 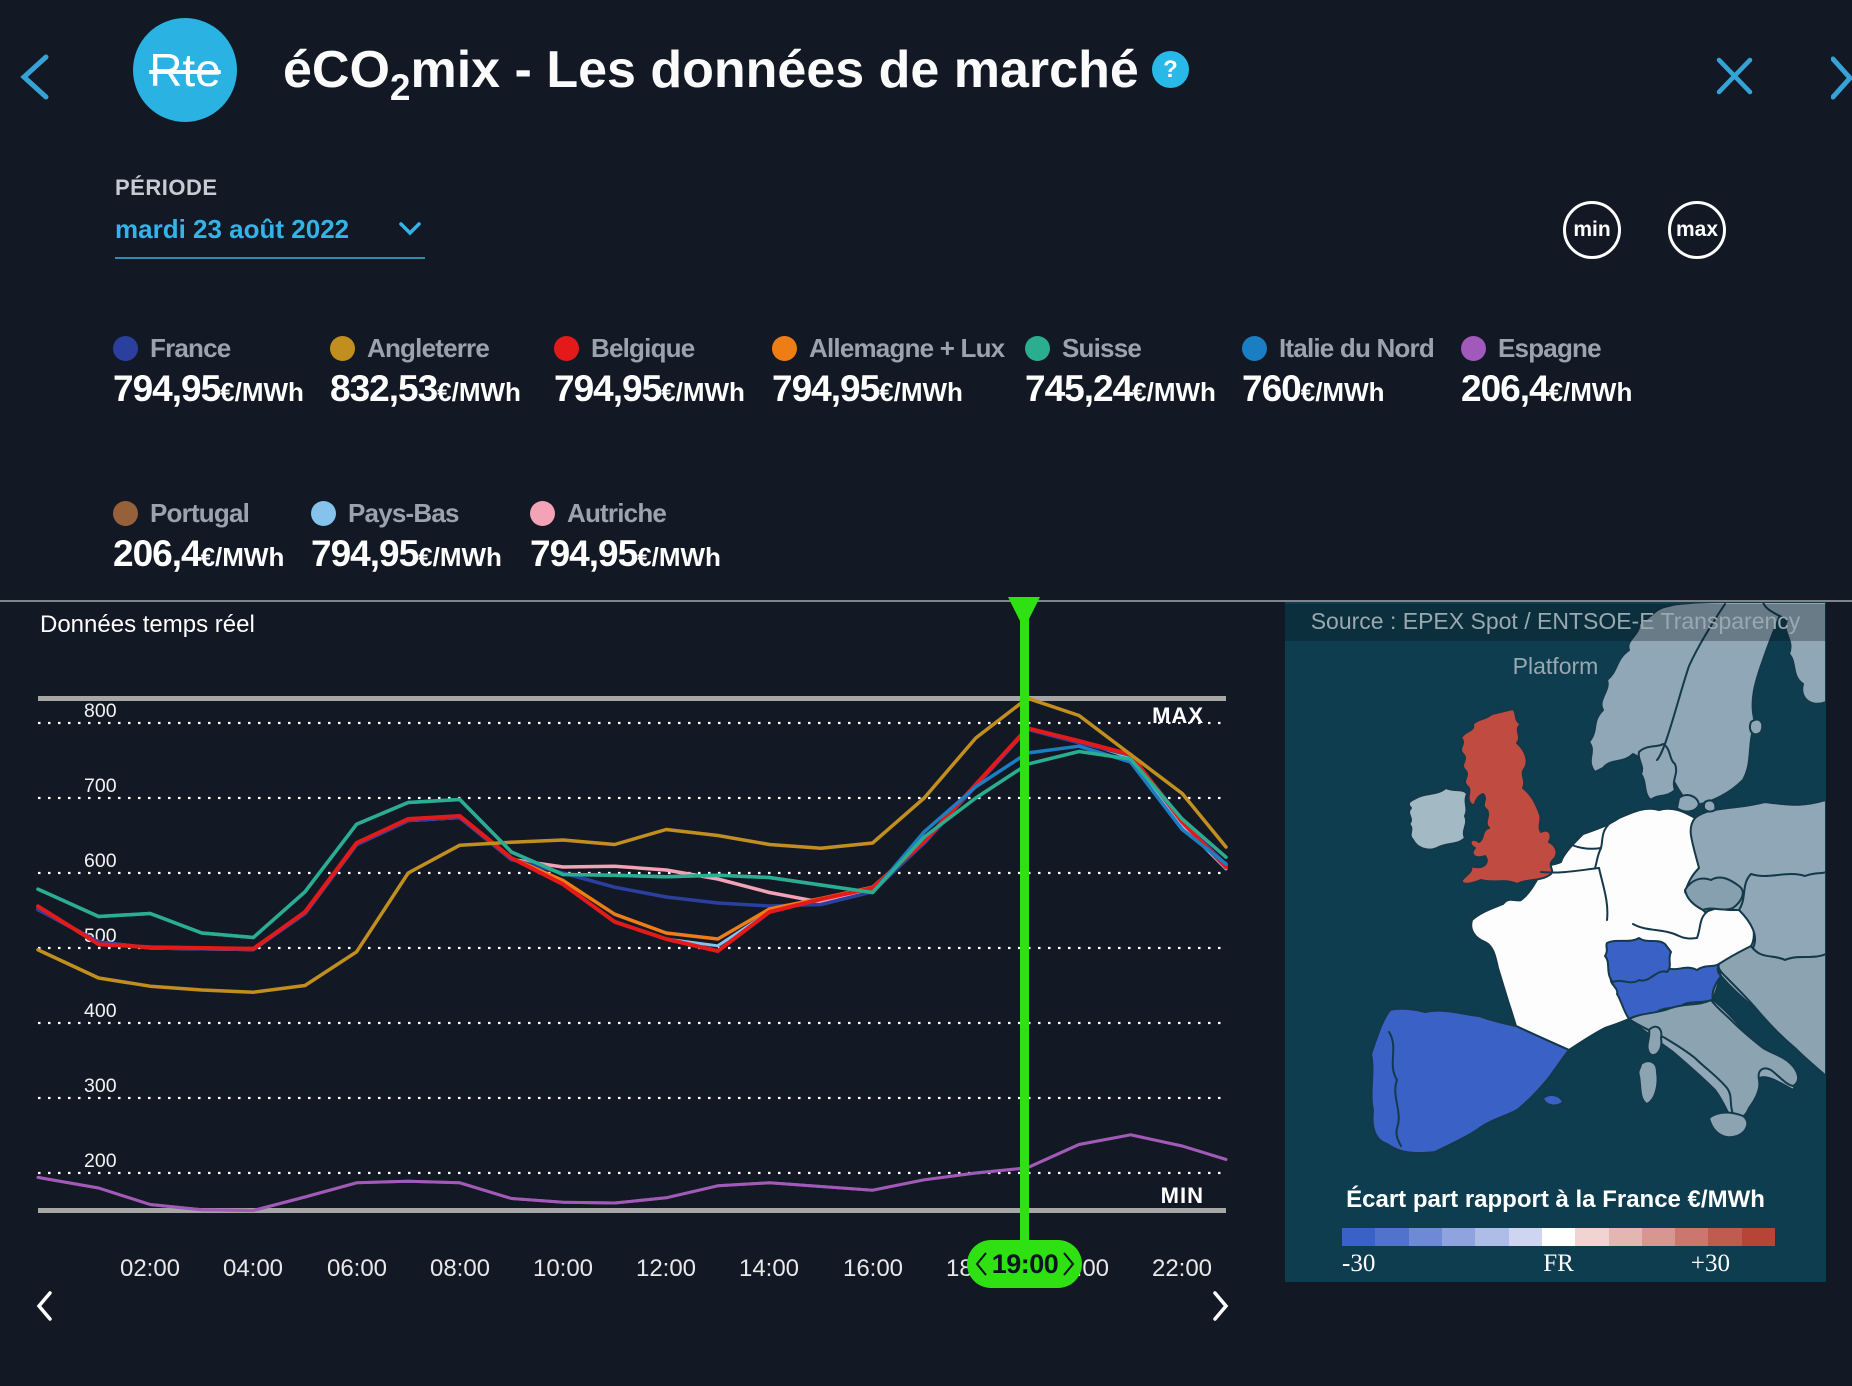 I want to click on svg-text: 700, so click(x=100, y=786).